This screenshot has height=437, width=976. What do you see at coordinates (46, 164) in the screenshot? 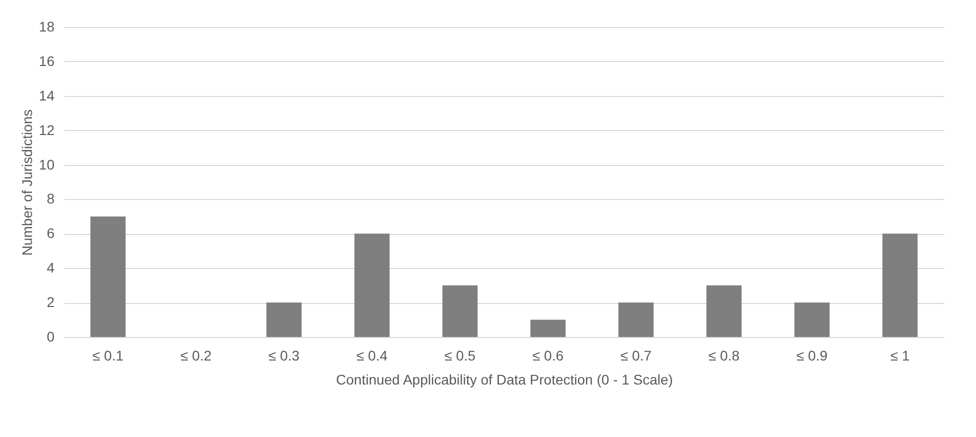
I see `y-tick-label: 10` at bounding box center [46, 164].